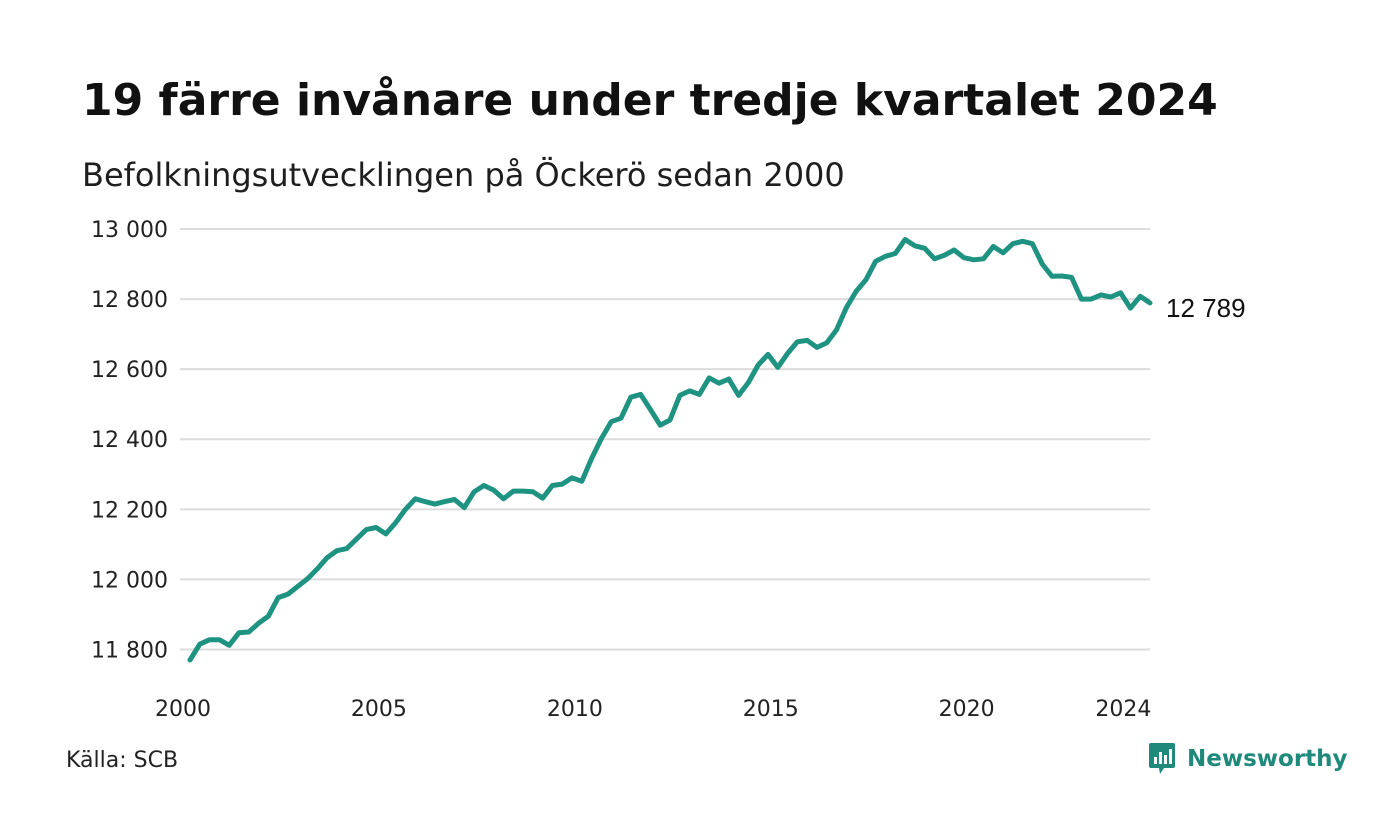 This screenshot has width=1400, height=840. I want to click on y-tick-label: 12 000, so click(129, 580).